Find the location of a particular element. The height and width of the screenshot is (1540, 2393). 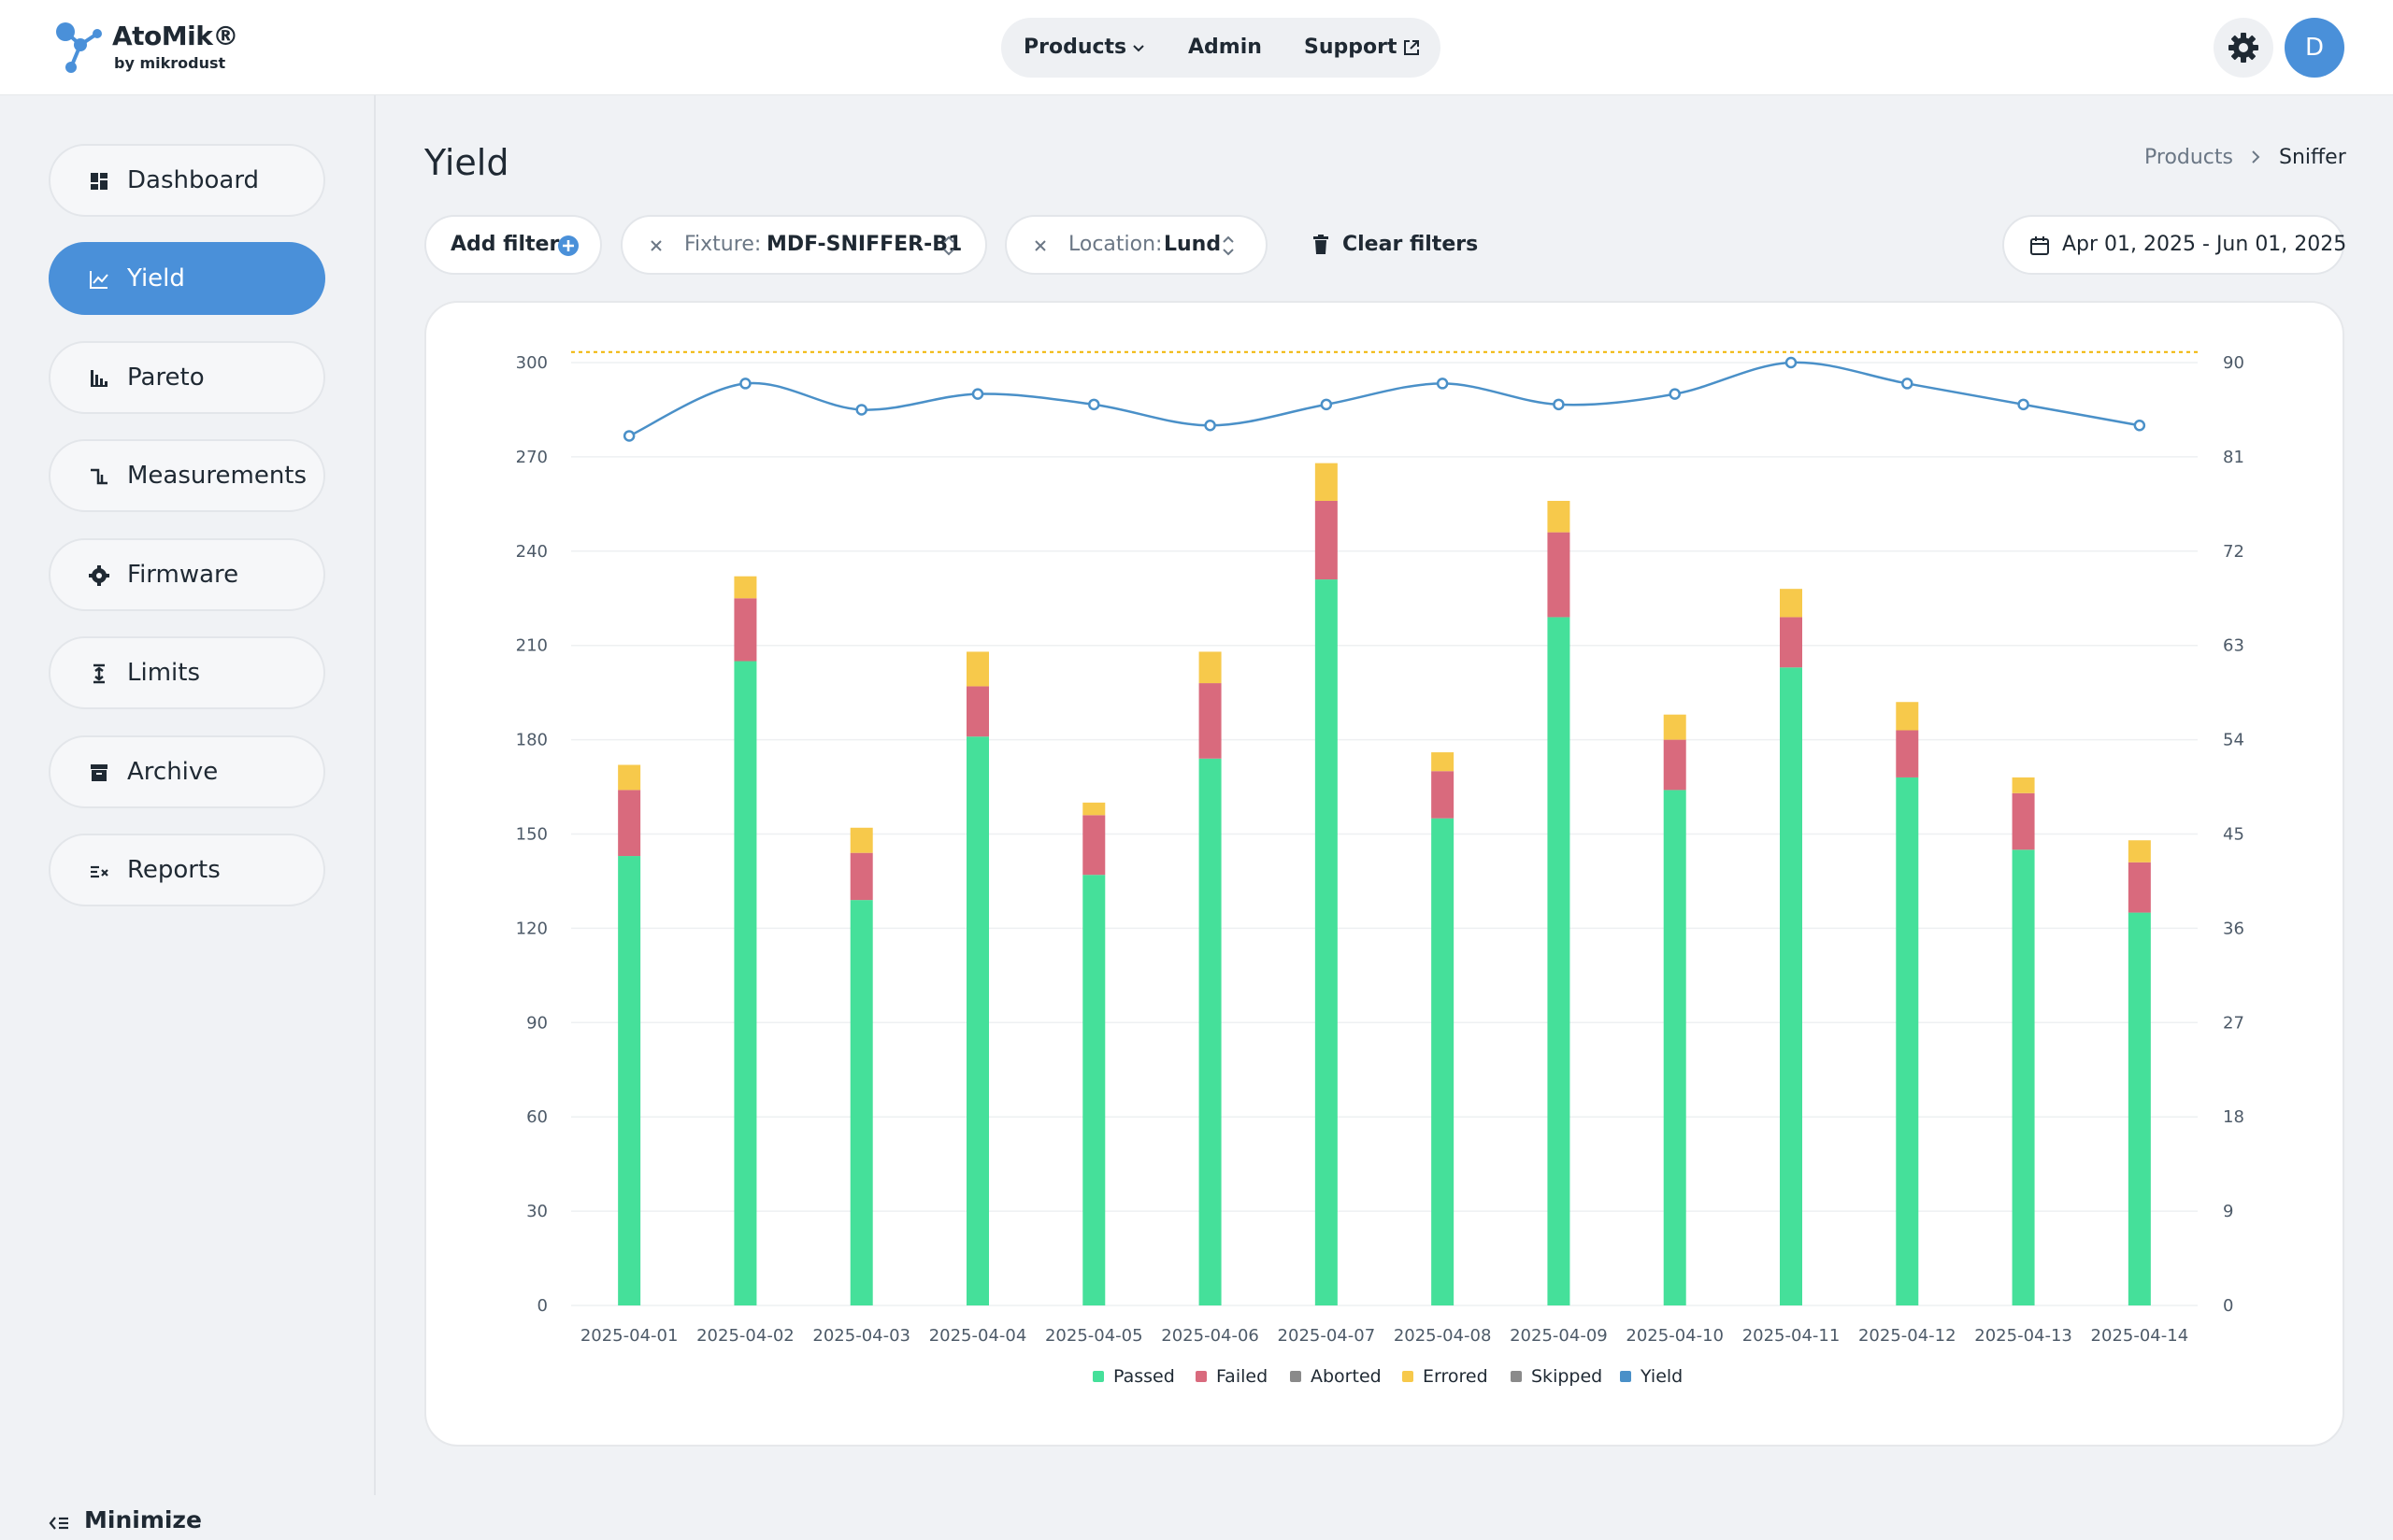

y-right-tick-label: 36 is located at coordinates (2233, 928).